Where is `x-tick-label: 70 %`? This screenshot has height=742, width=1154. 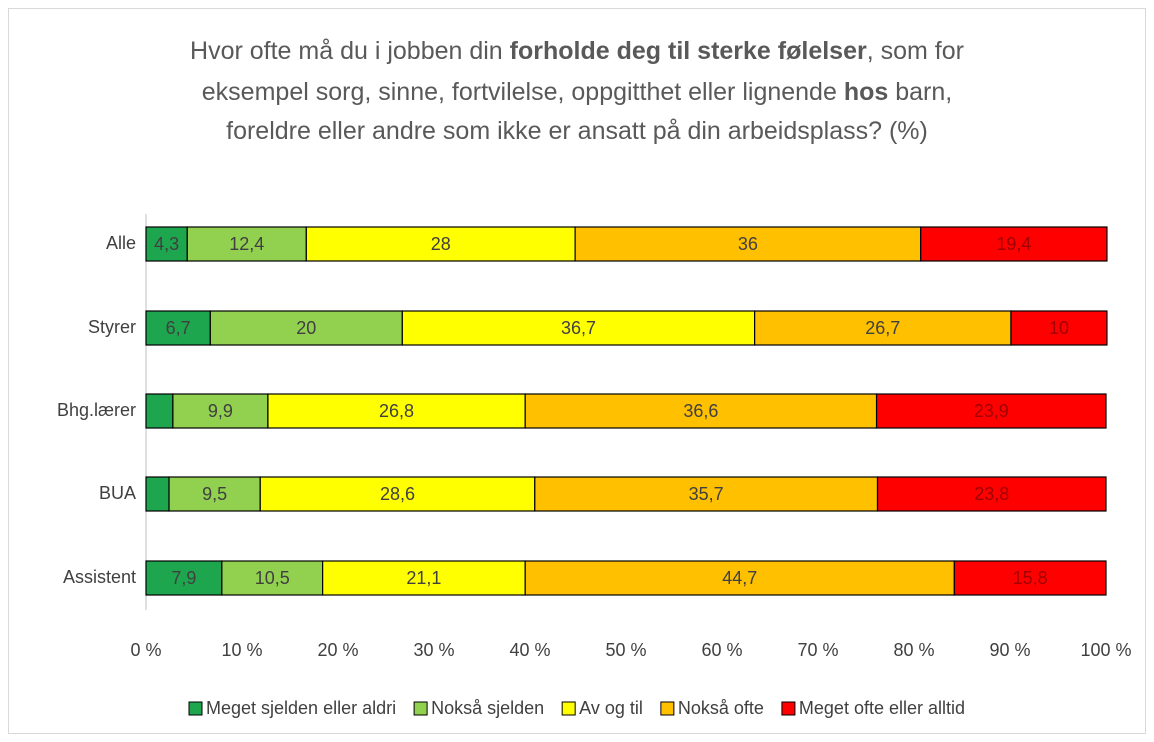 x-tick-label: 70 % is located at coordinates (817, 650).